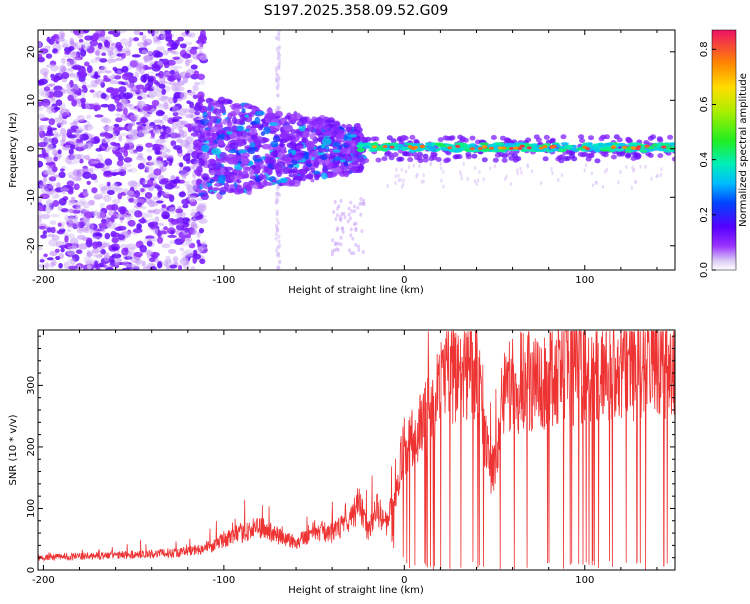 This screenshot has height=604, width=750. Describe the element at coordinates (31, 246) in the screenshot. I see `y-tick-label: -20` at that location.